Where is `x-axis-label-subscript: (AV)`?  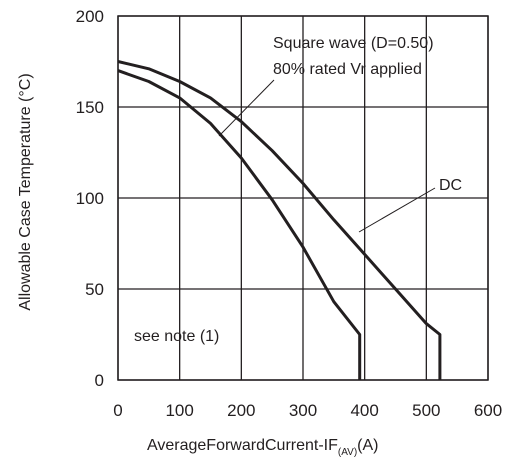 x-axis-label-subscript: (AV) is located at coordinates (347, 452).